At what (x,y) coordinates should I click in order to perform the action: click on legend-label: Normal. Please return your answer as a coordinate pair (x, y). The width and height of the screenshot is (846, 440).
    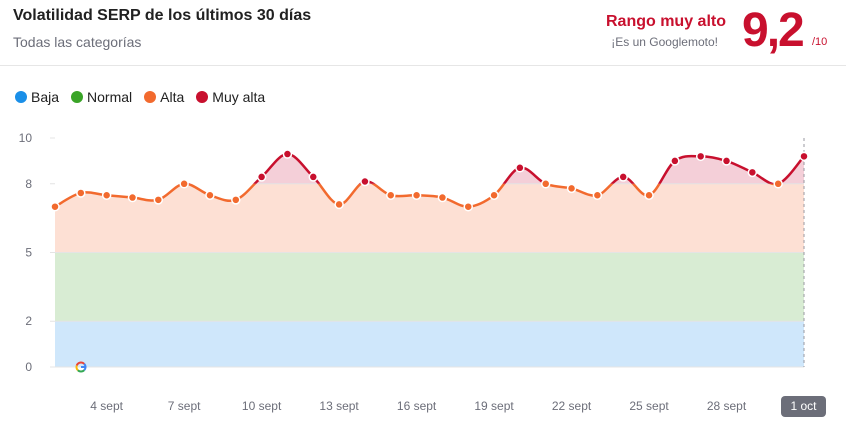
    Looking at the image, I should click on (110, 97).